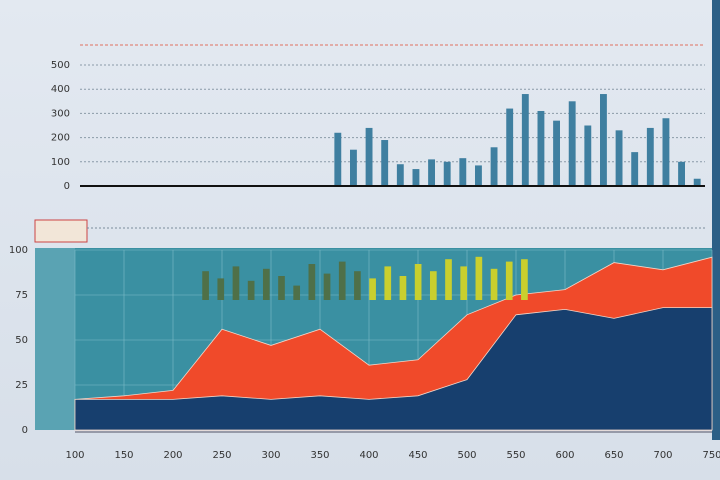 The width and height of the screenshot is (720, 480). What do you see at coordinates (662, 455) in the screenshot?
I see `x-tick-label: 700` at bounding box center [662, 455].